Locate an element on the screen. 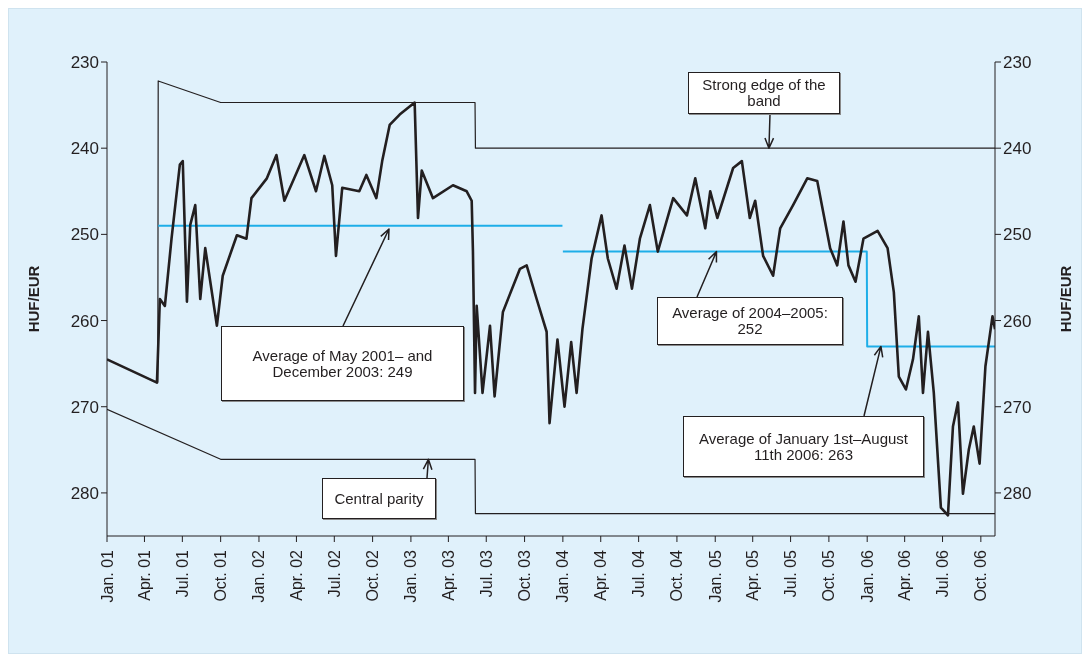  y-tick-label: 250 is located at coordinates (84, 235).